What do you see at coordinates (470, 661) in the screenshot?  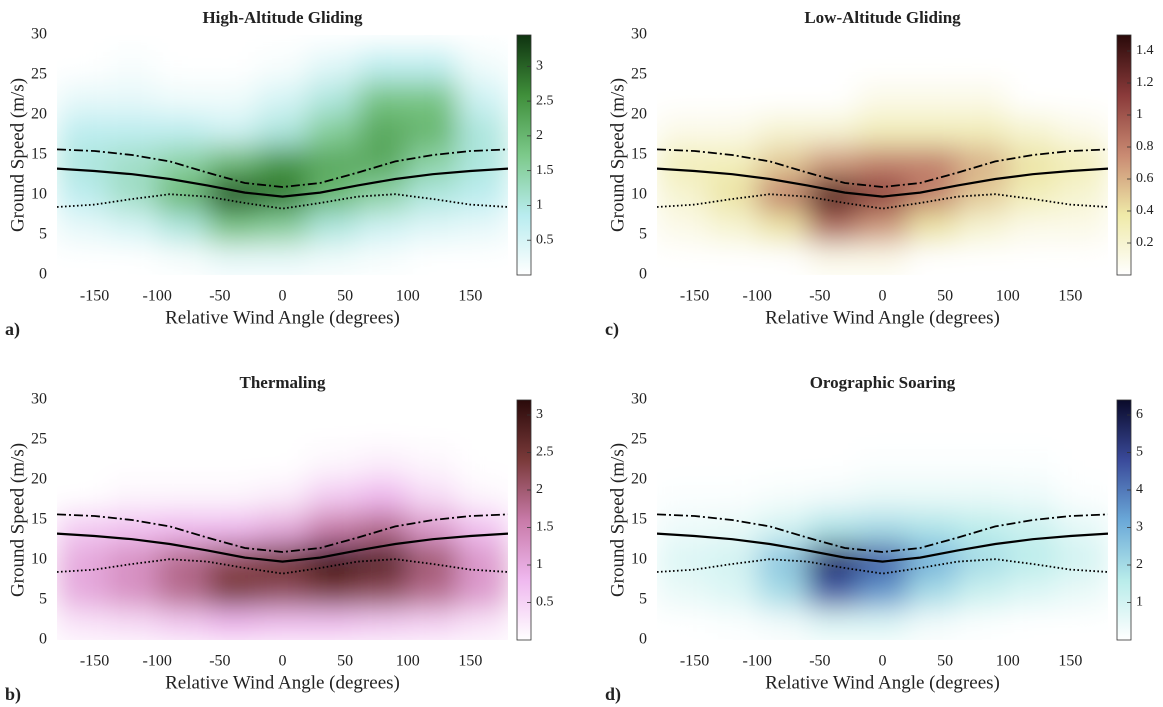 I see `x-tick-label: 150` at bounding box center [470, 661].